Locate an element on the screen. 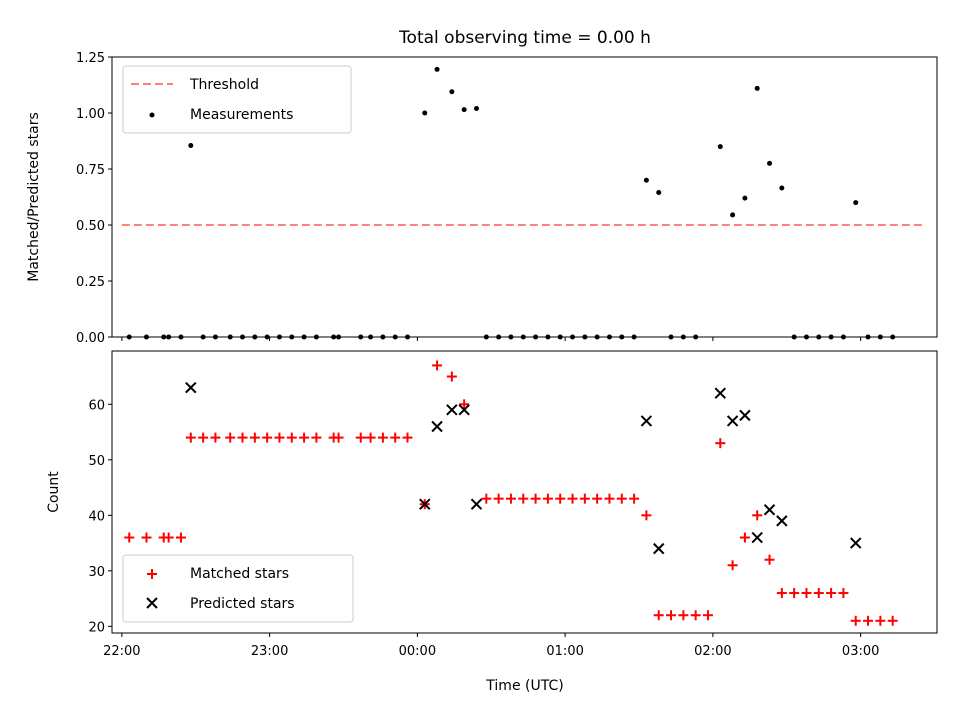  x-tick-label: 03:00 is located at coordinates (860, 651).